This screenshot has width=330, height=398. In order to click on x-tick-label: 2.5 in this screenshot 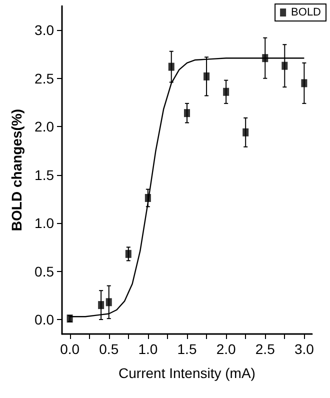, I will do `click(265, 349)`.